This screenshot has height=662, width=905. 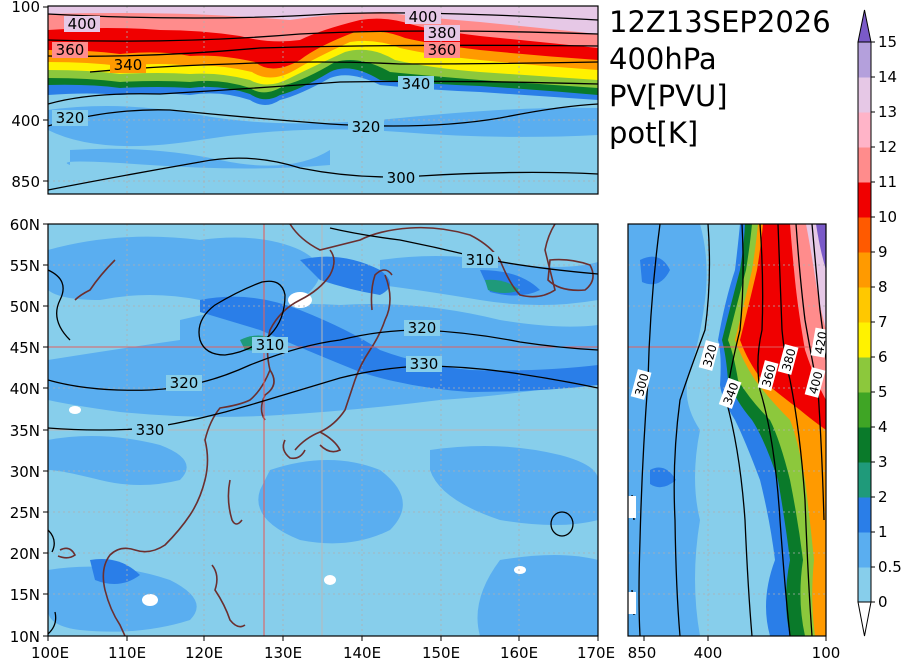 What do you see at coordinates (883, 602) in the screenshot?
I see `colorbar-tick-label: 0` at bounding box center [883, 602].